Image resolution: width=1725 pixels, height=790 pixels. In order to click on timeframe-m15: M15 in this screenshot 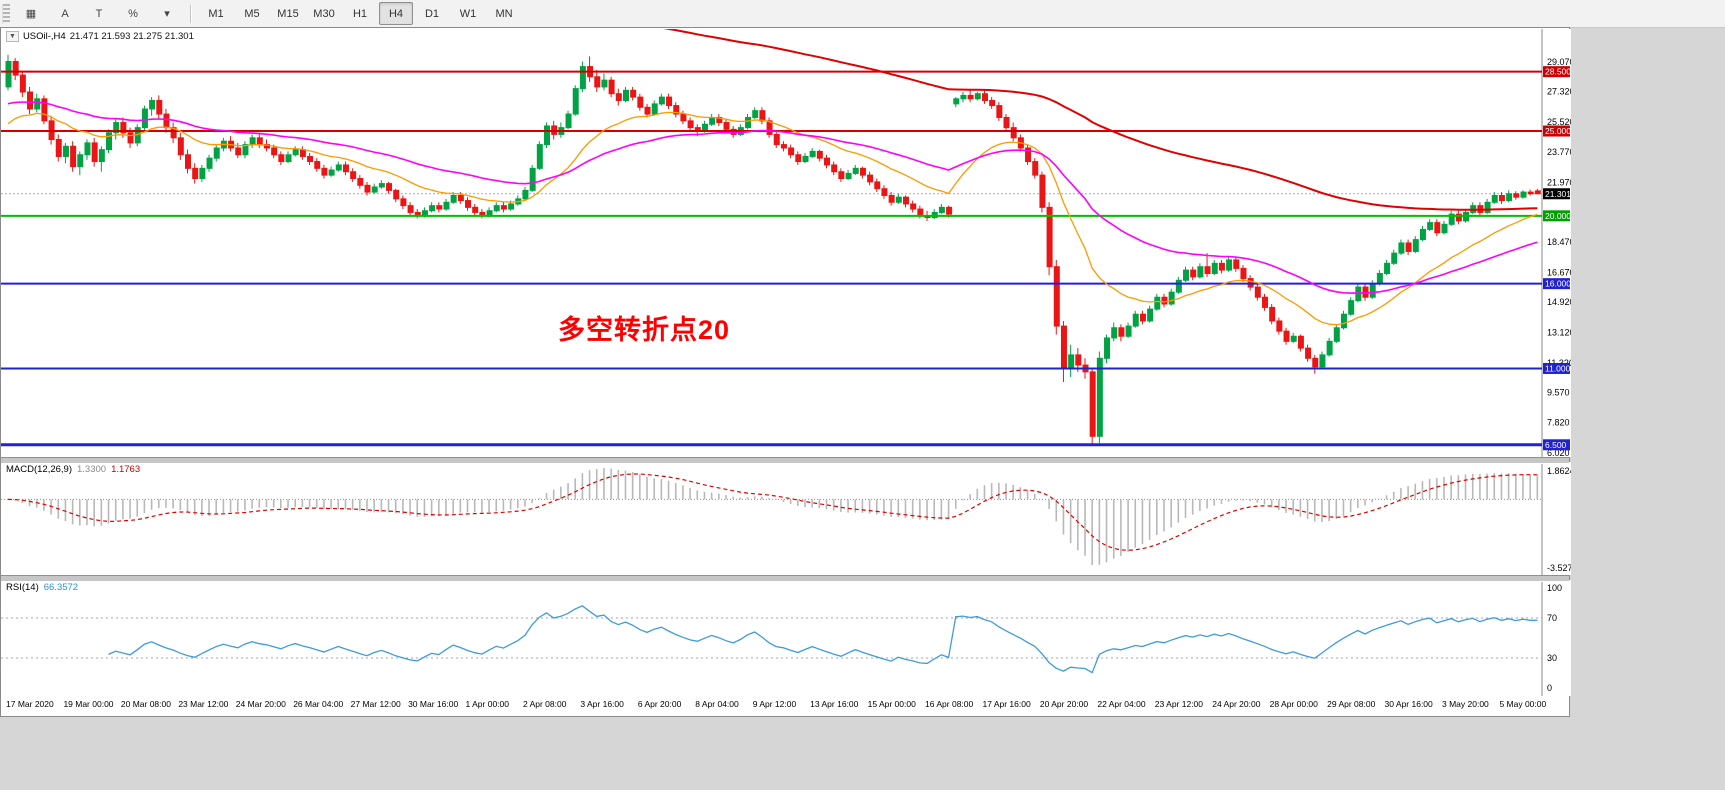, I will do `click(288, 13)`.